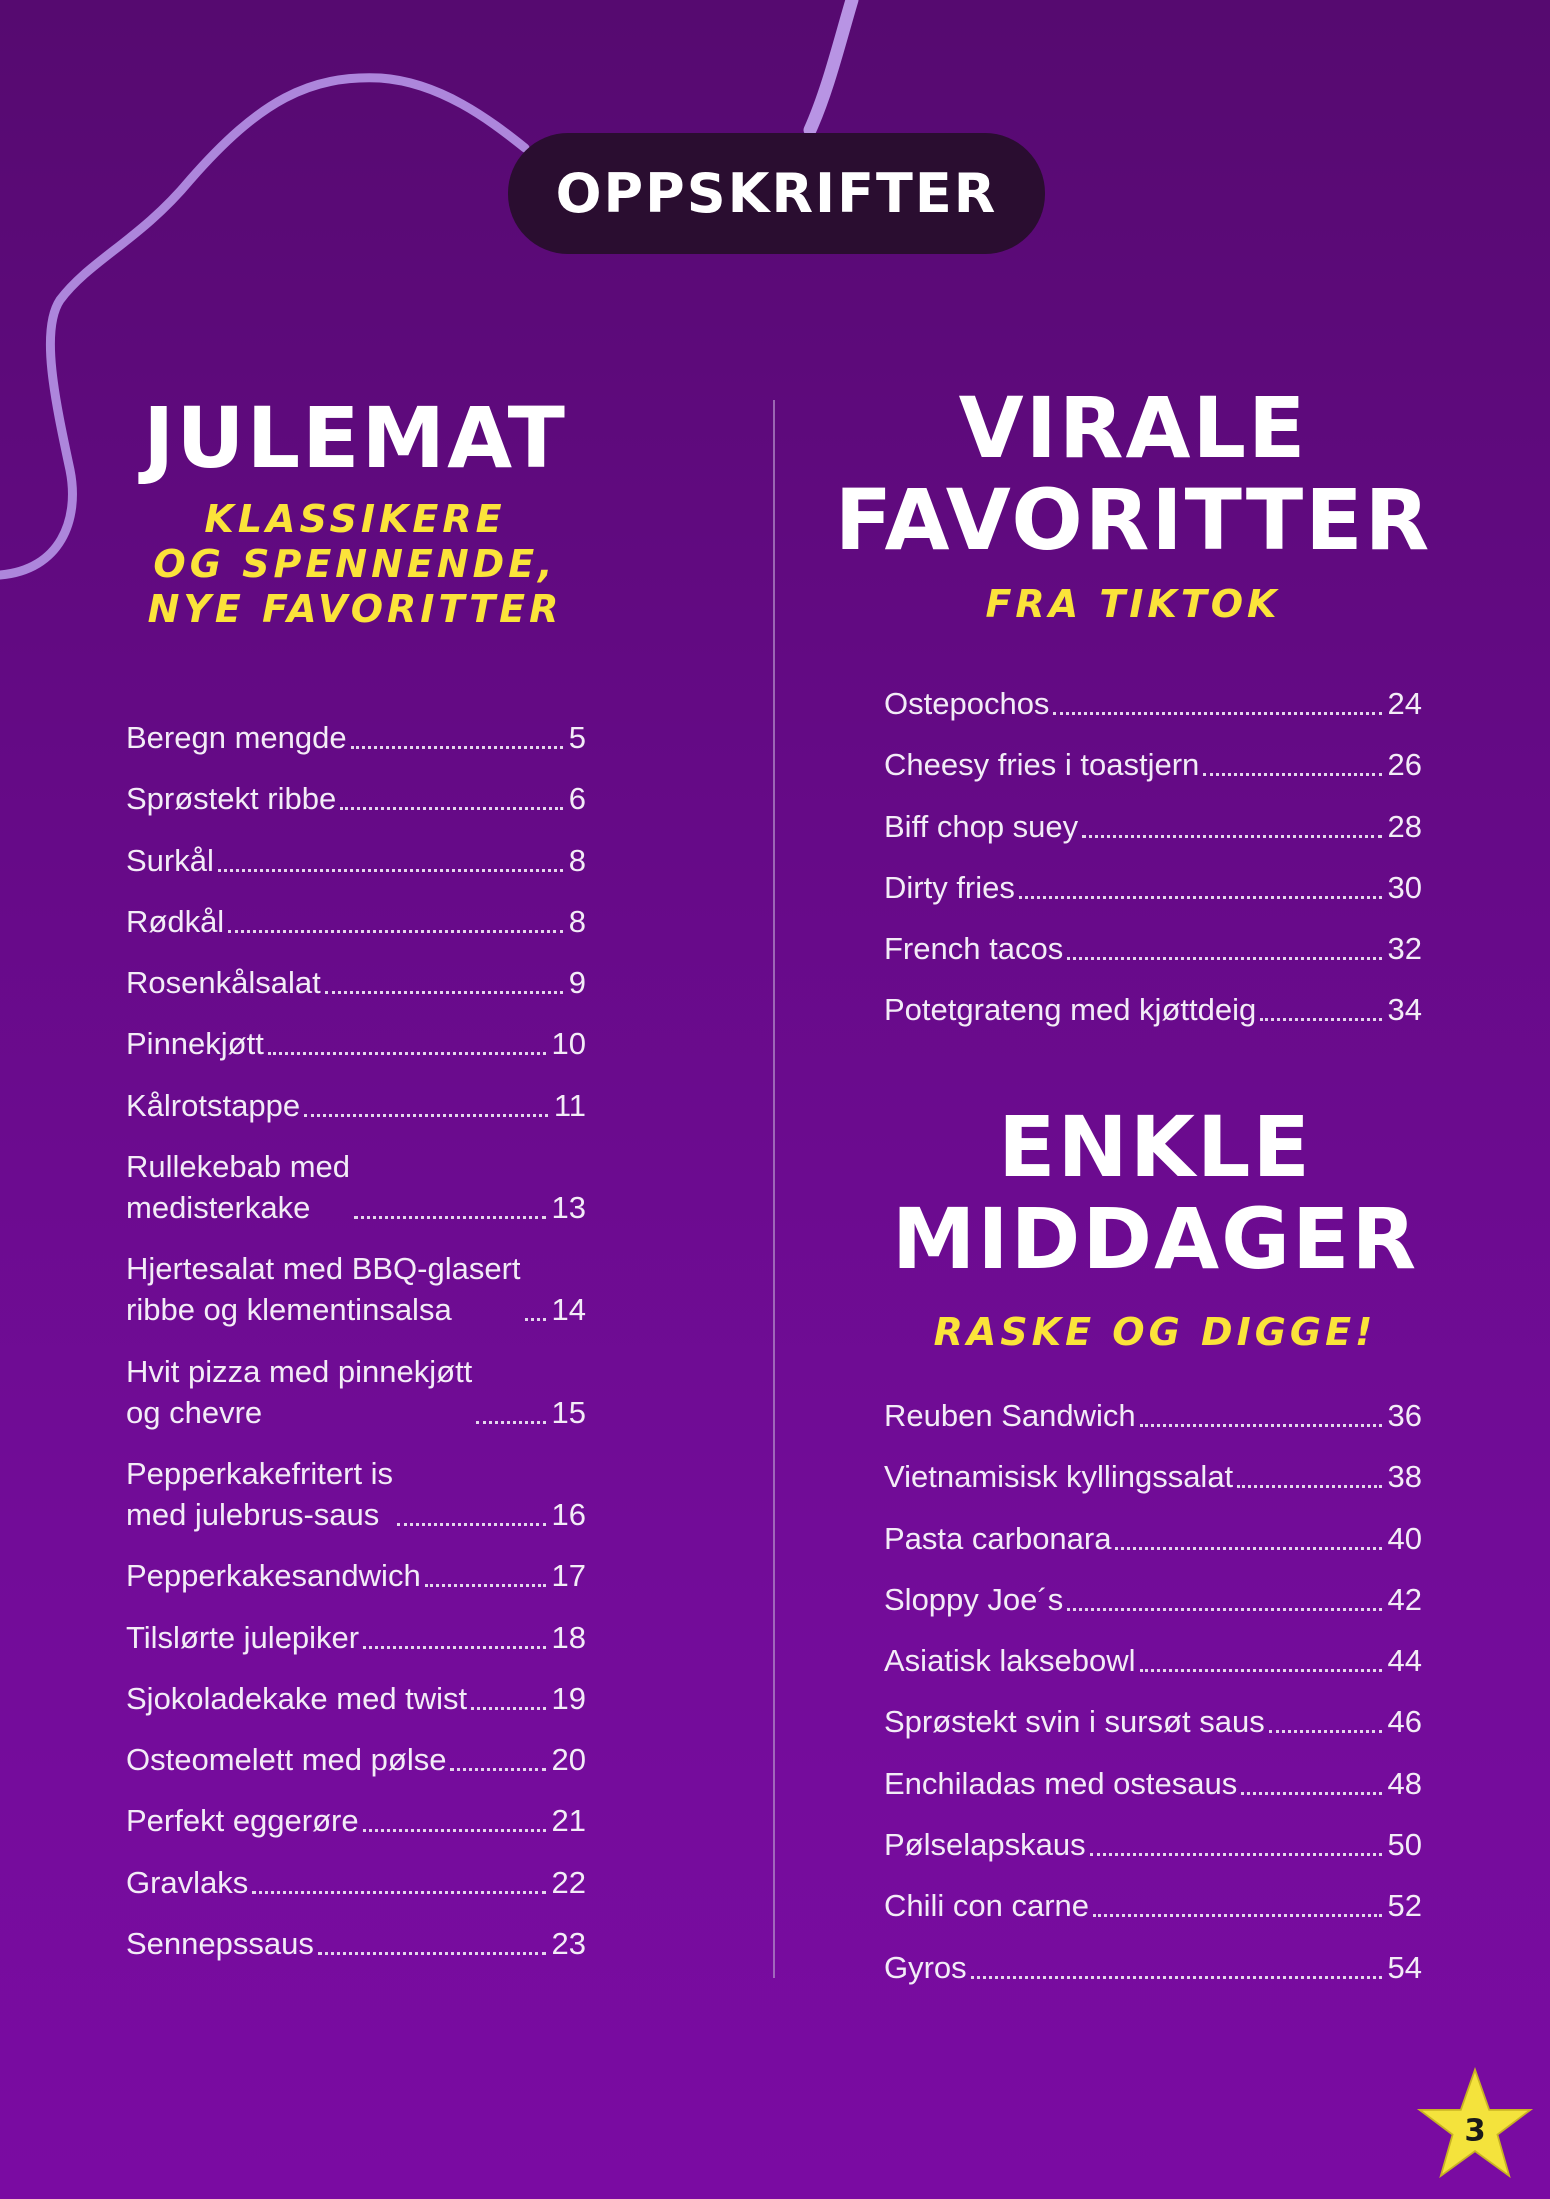 Image resolution: width=1550 pixels, height=2199 pixels. I want to click on recipe-name: Tilslørte julepiker, so click(243, 1637).